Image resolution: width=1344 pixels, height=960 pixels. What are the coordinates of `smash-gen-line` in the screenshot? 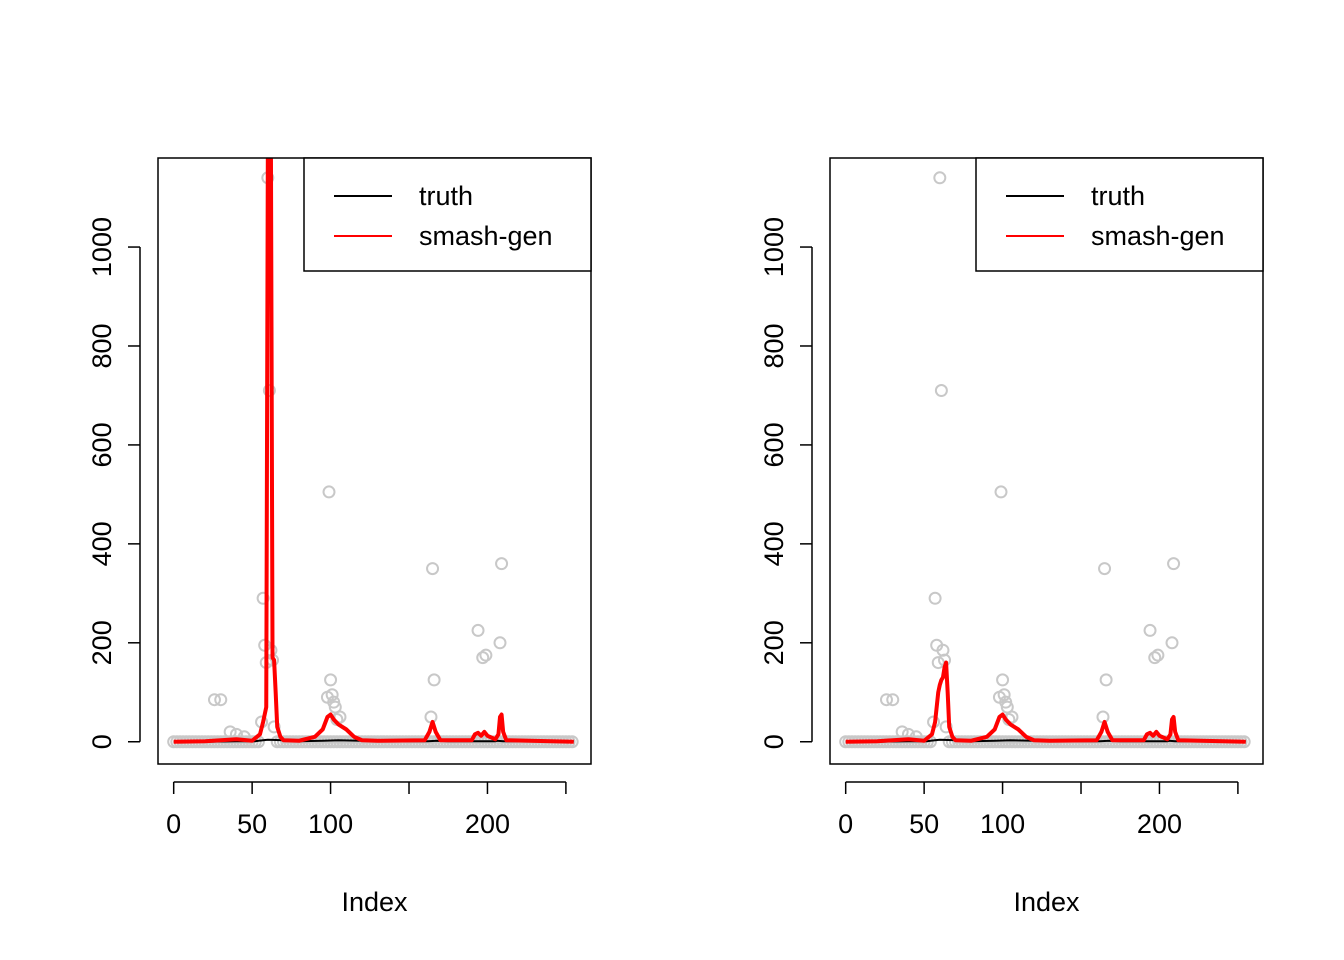 It's located at (1045, 702).